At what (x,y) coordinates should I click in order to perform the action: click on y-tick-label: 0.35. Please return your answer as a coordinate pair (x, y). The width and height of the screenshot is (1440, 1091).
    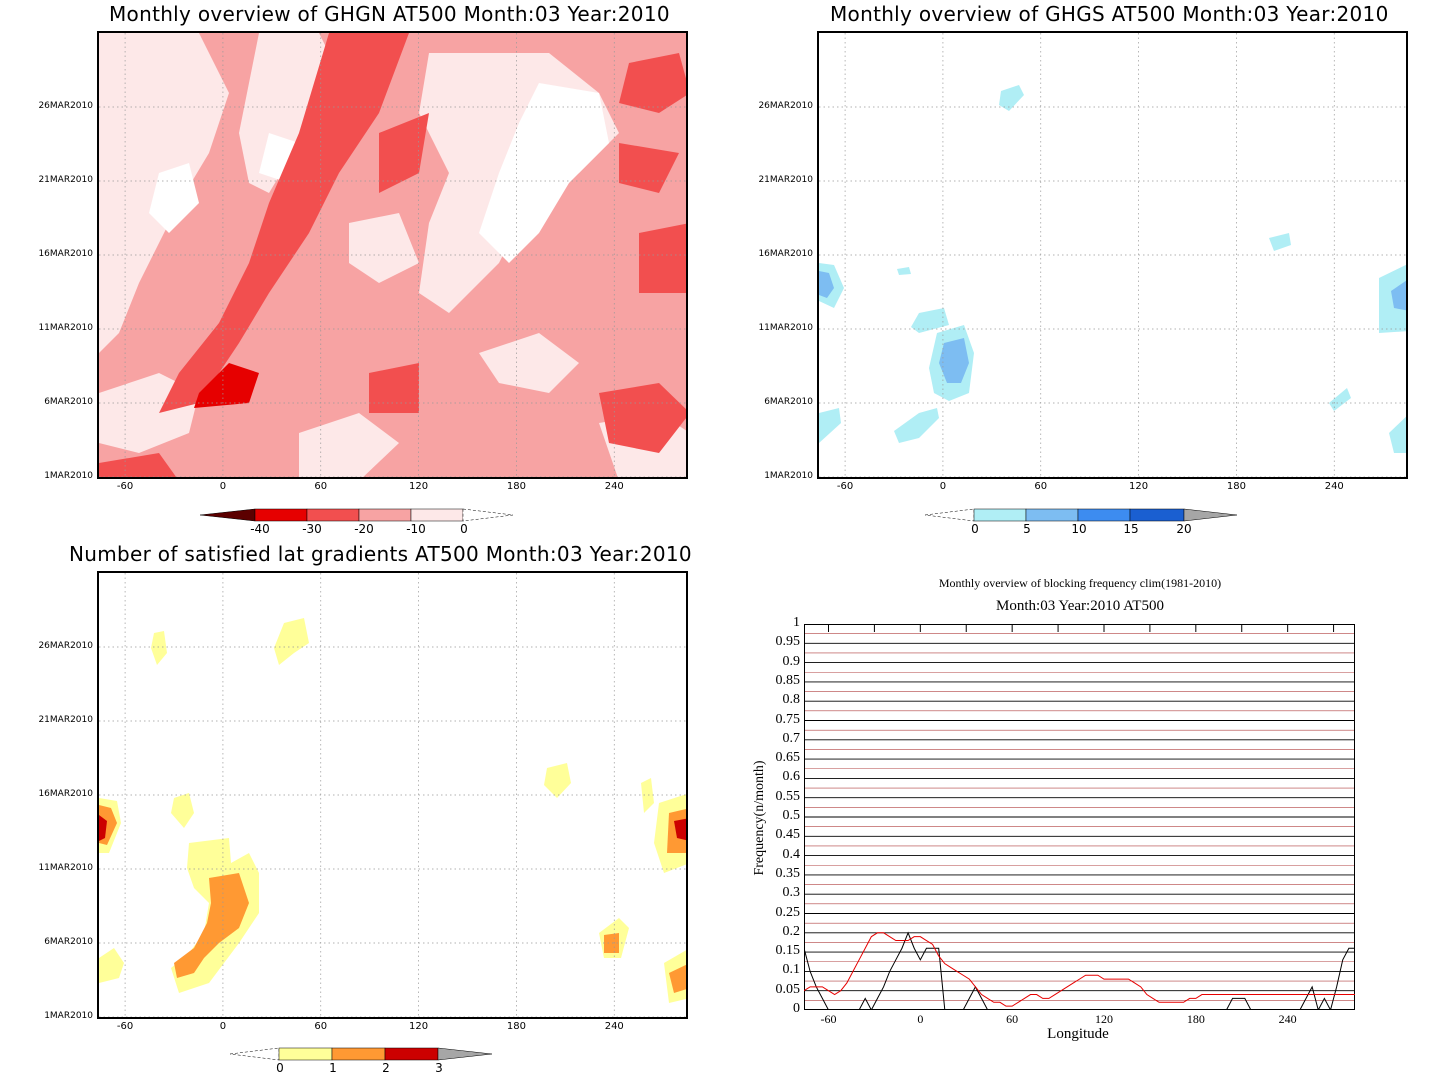
    Looking at the image, I should click on (788, 873).